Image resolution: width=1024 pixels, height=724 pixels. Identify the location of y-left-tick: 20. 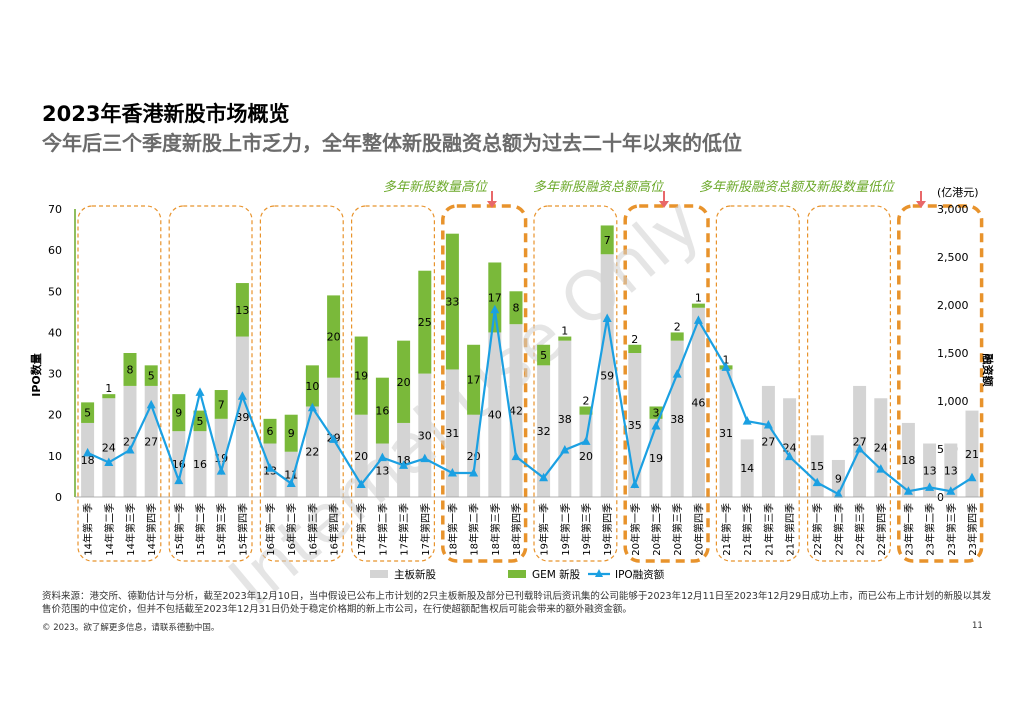
(55, 415).